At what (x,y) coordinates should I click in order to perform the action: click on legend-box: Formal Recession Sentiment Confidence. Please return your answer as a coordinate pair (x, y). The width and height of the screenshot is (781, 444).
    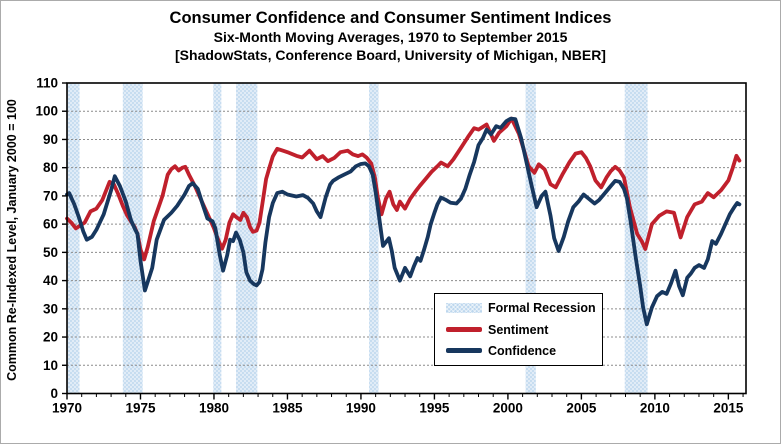
    Looking at the image, I should click on (518, 329).